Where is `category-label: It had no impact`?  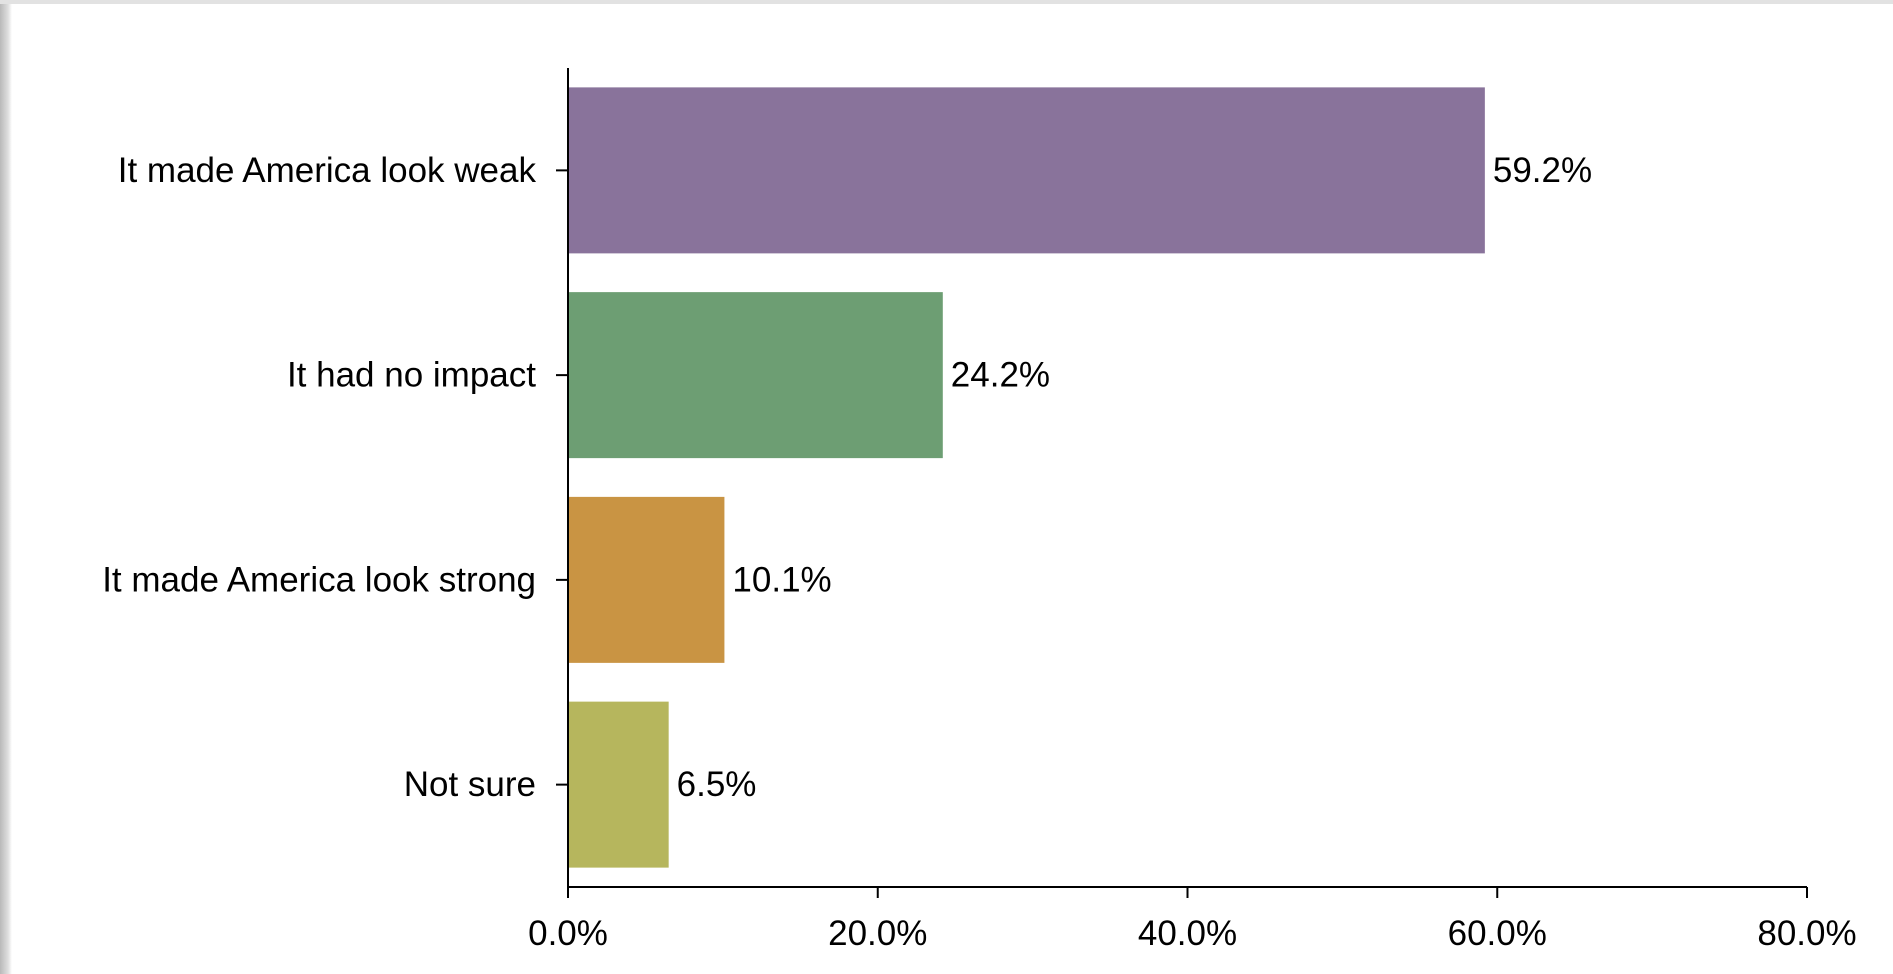 category-label: It had no impact is located at coordinates (411, 375).